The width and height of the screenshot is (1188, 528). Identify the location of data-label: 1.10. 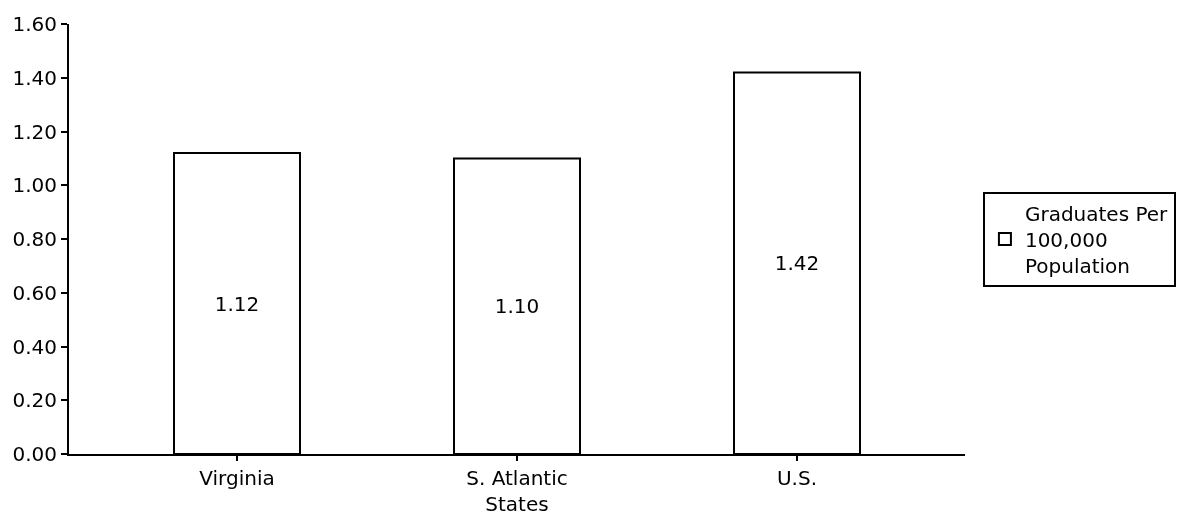
(517, 306).